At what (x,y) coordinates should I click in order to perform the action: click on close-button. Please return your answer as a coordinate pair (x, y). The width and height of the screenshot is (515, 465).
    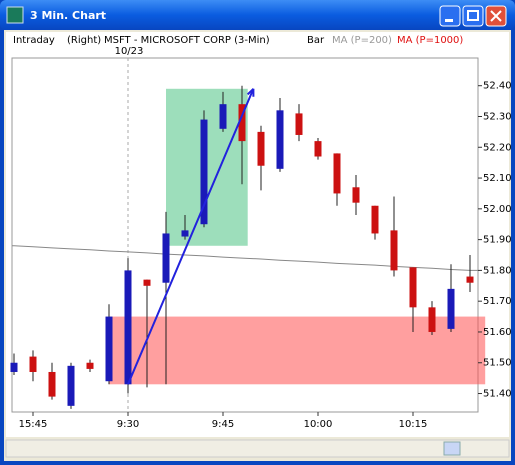
    Looking at the image, I should click on (496, 16).